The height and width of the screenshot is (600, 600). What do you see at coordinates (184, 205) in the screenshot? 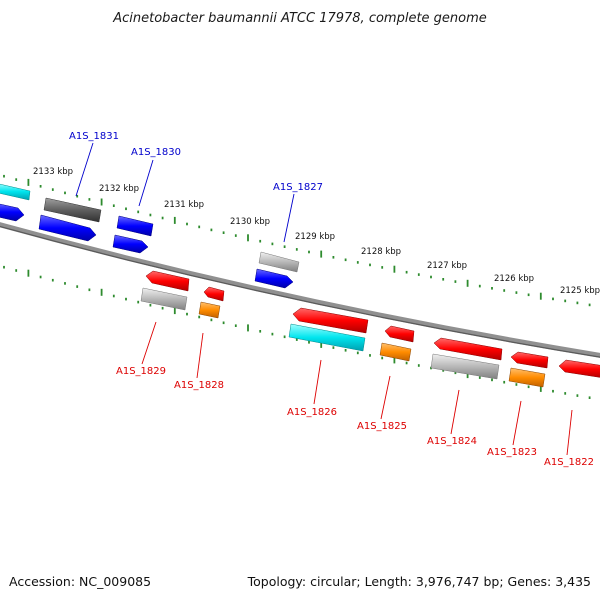
I see `kbp-label: 2131 kbp` at bounding box center [184, 205].